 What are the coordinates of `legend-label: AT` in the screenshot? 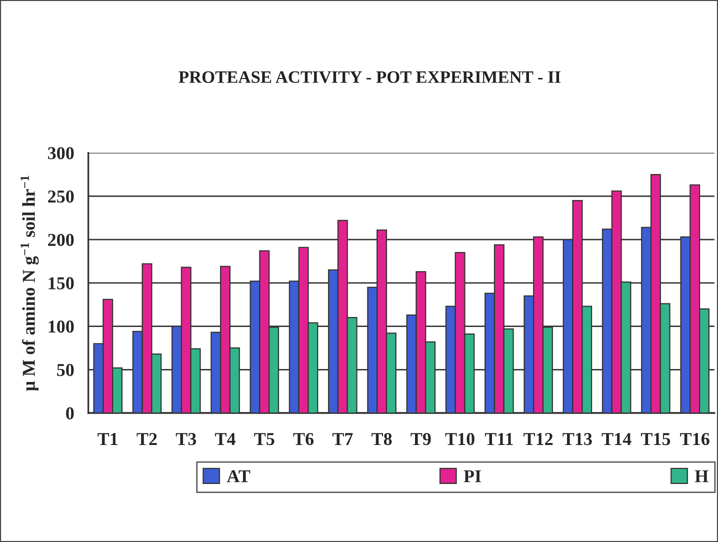 It's located at (238, 476).